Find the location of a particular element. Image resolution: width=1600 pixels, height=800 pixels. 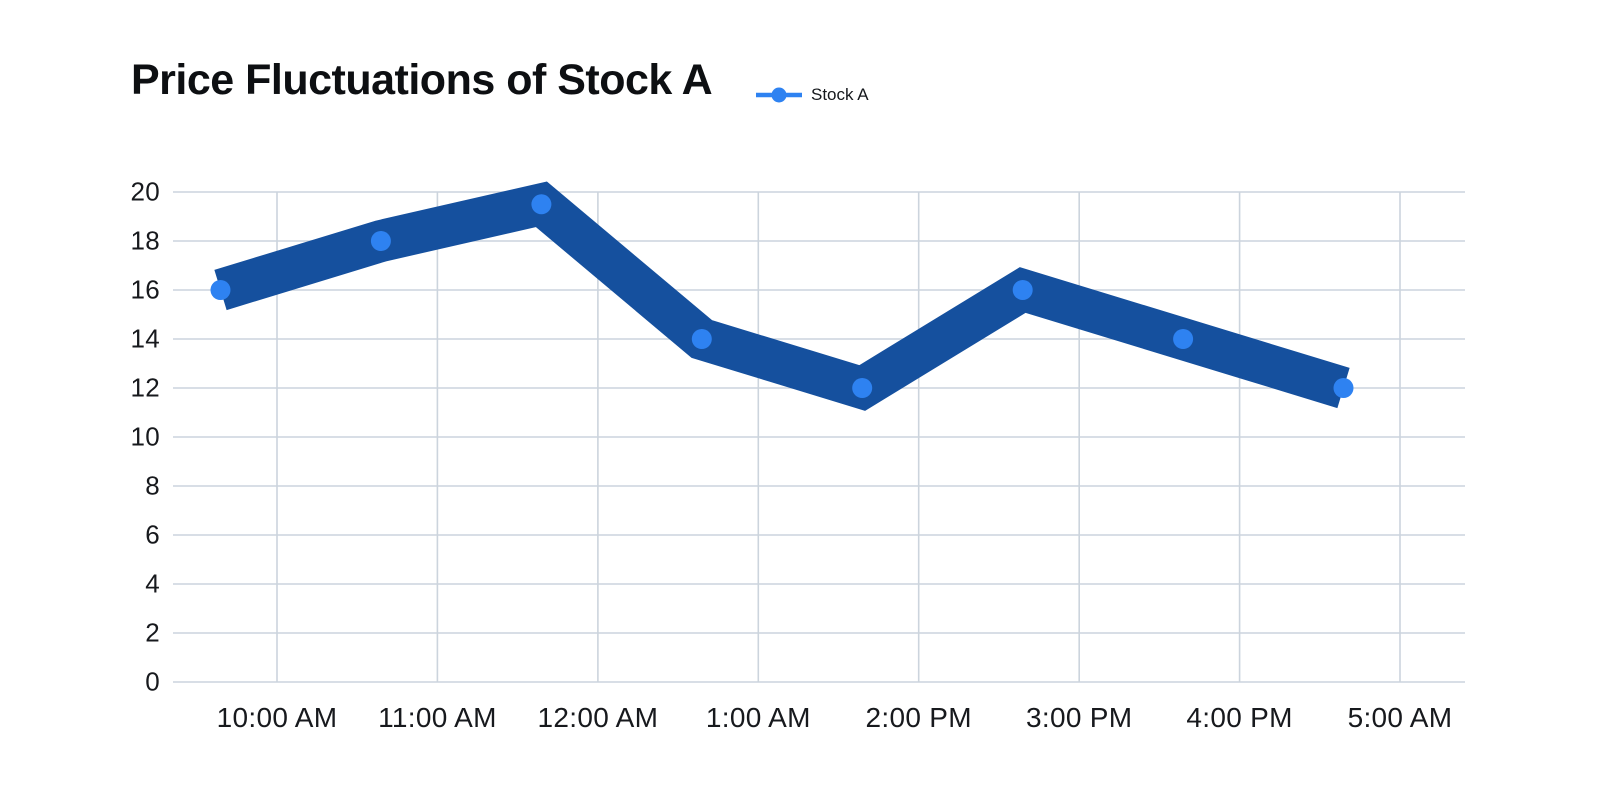

y-tick-label: 6 is located at coordinates (152, 535).